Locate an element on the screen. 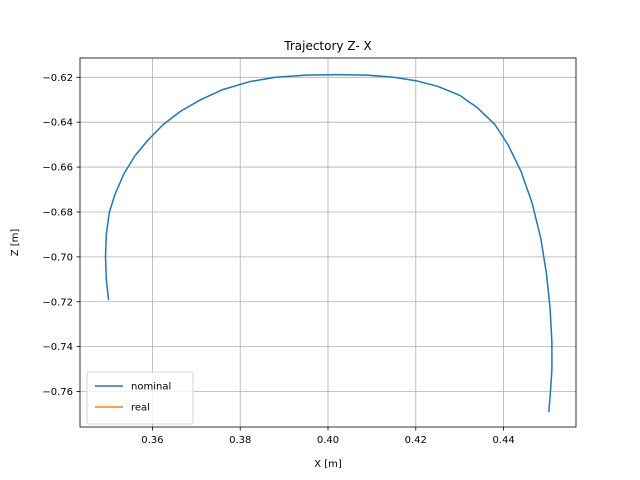 This screenshot has width=640, height=480. y-tick-label: −0.62 is located at coordinates (57, 78).